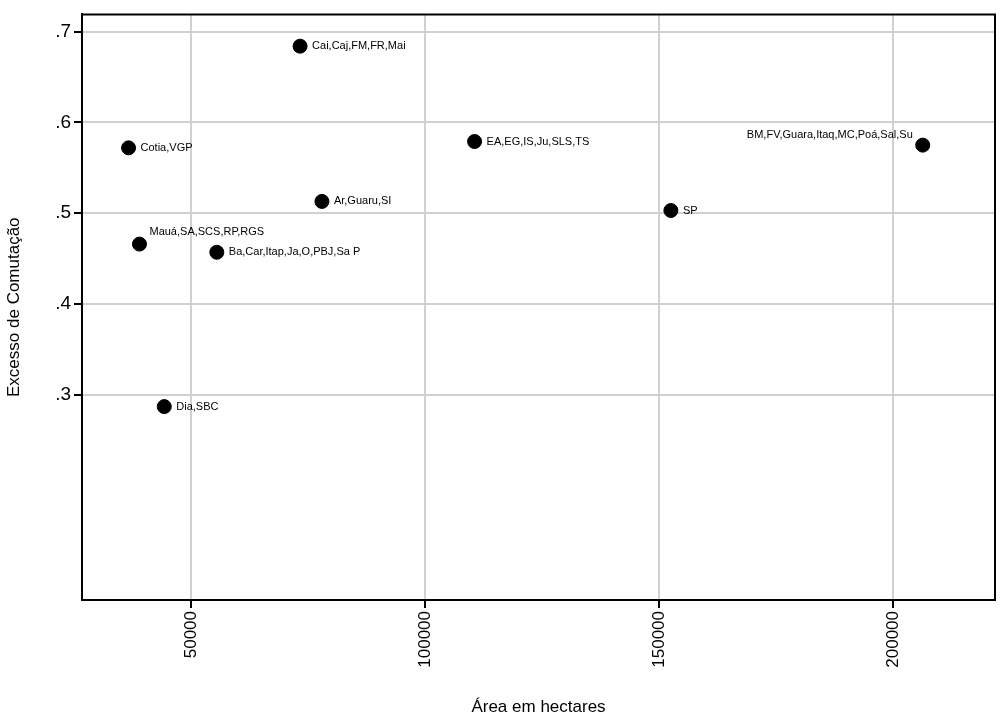 The width and height of the screenshot is (1003, 722). Describe the element at coordinates (207, 231) in the screenshot. I see `annotation: Mauá,SA,SCS,RP,RGS` at that location.